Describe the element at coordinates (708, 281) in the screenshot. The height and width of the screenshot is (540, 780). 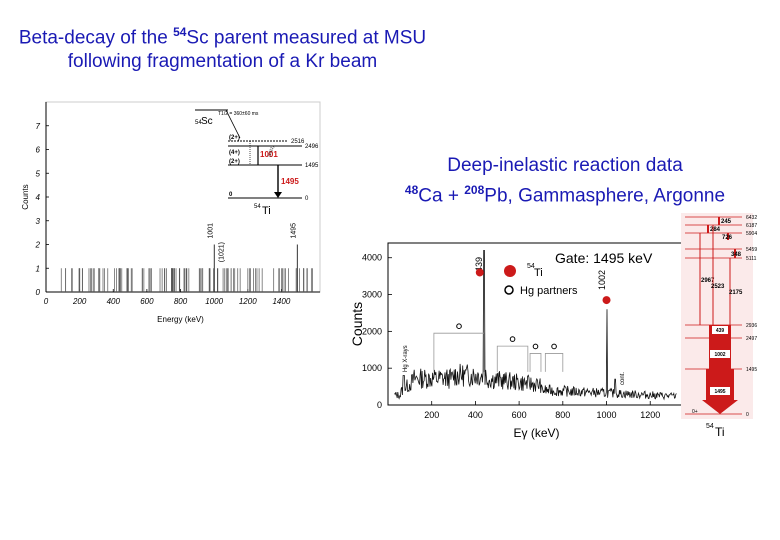
I see `scheme-transition-label: 2967` at that location.